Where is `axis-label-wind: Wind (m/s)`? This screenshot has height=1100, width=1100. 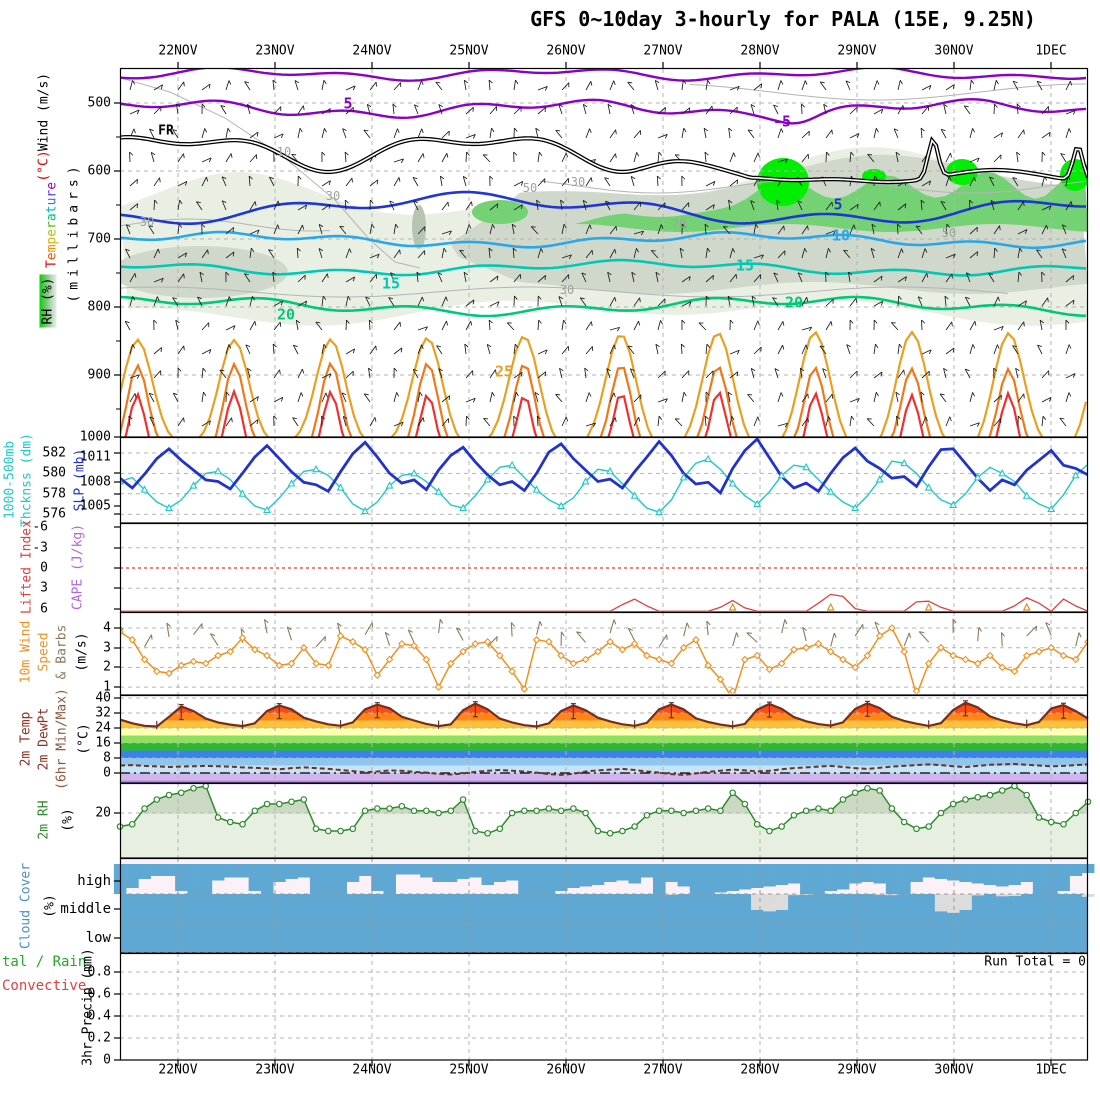
axis-label-wind: Wind (m/s) is located at coordinates (44, 112).